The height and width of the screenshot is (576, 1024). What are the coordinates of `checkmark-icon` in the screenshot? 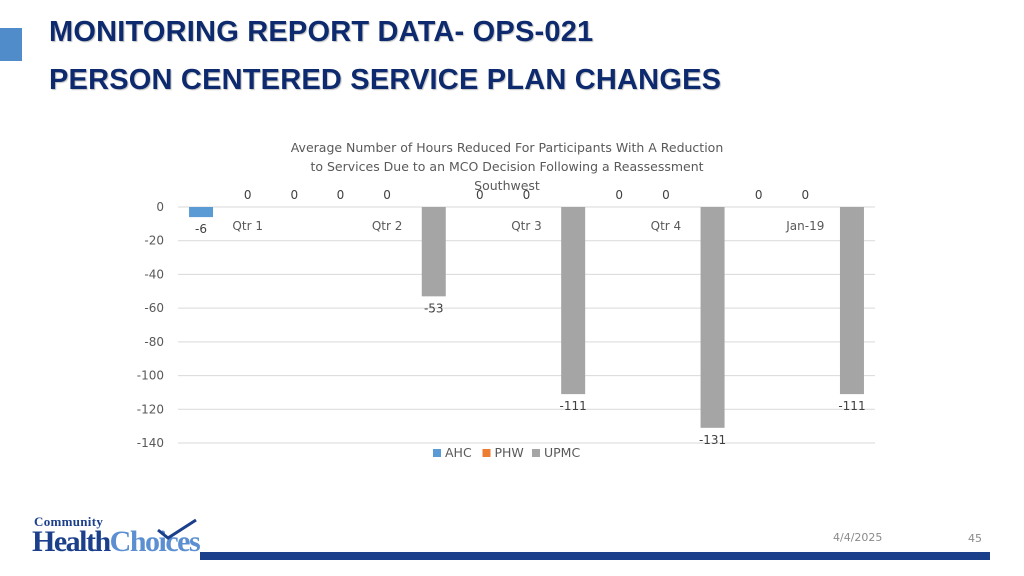 It's located at (177, 529).